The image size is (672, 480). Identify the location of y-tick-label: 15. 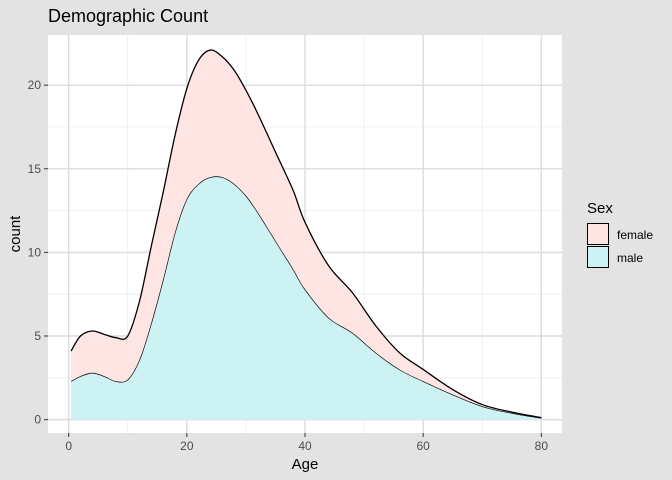
(35, 169).